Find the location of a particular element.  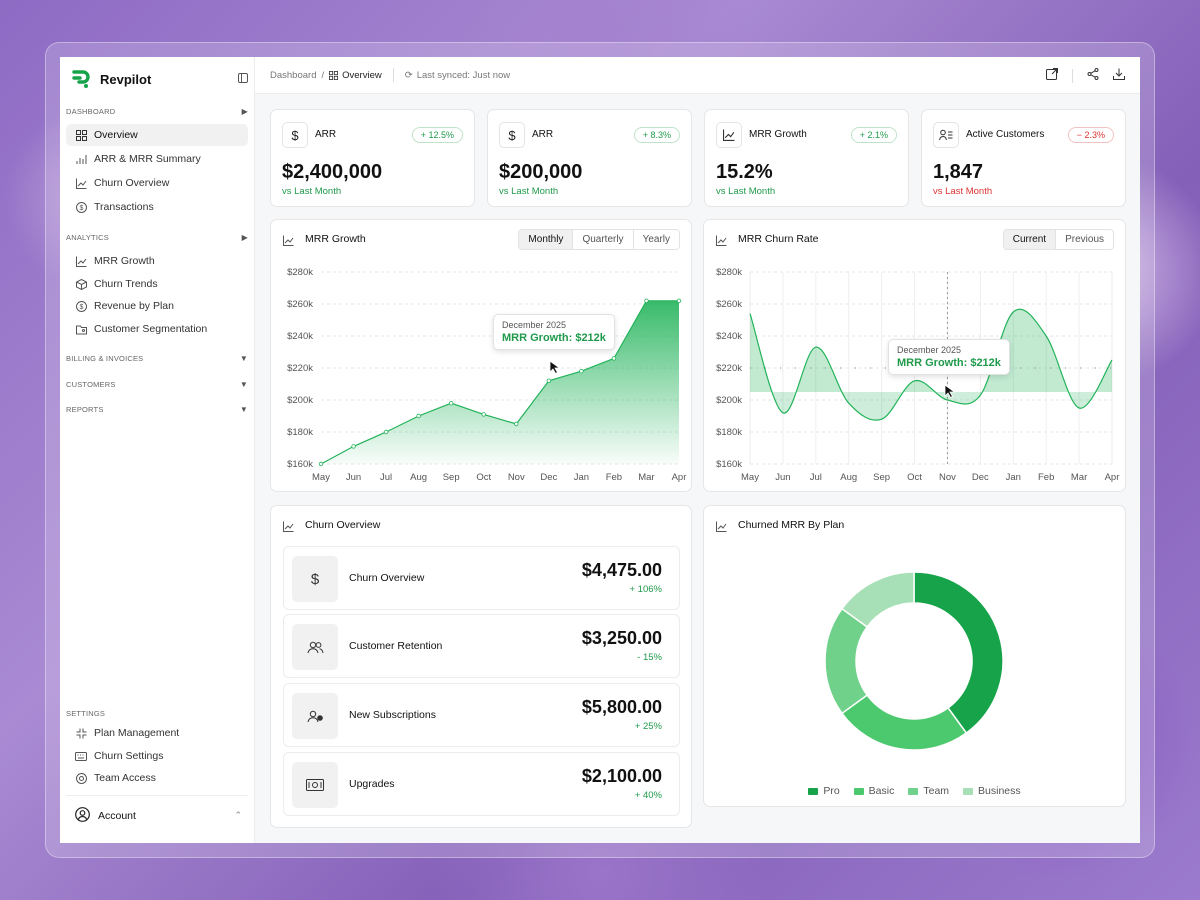

sidebar-item-label: Team Access is located at coordinates (125, 778).